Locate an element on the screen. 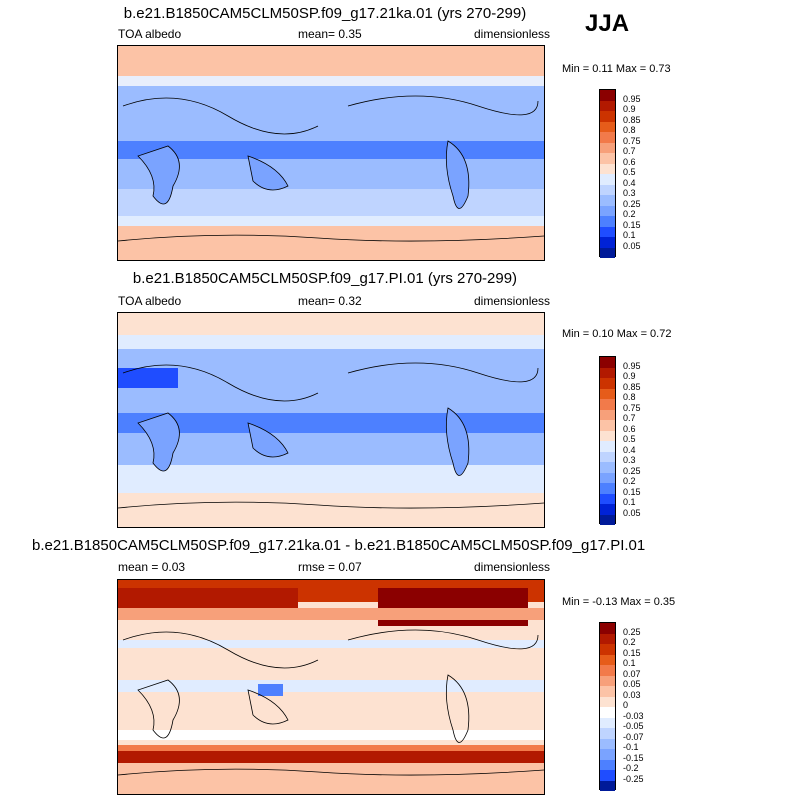 The height and width of the screenshot is (800, 800). panel-3-map is located at coordinates (331, 687).